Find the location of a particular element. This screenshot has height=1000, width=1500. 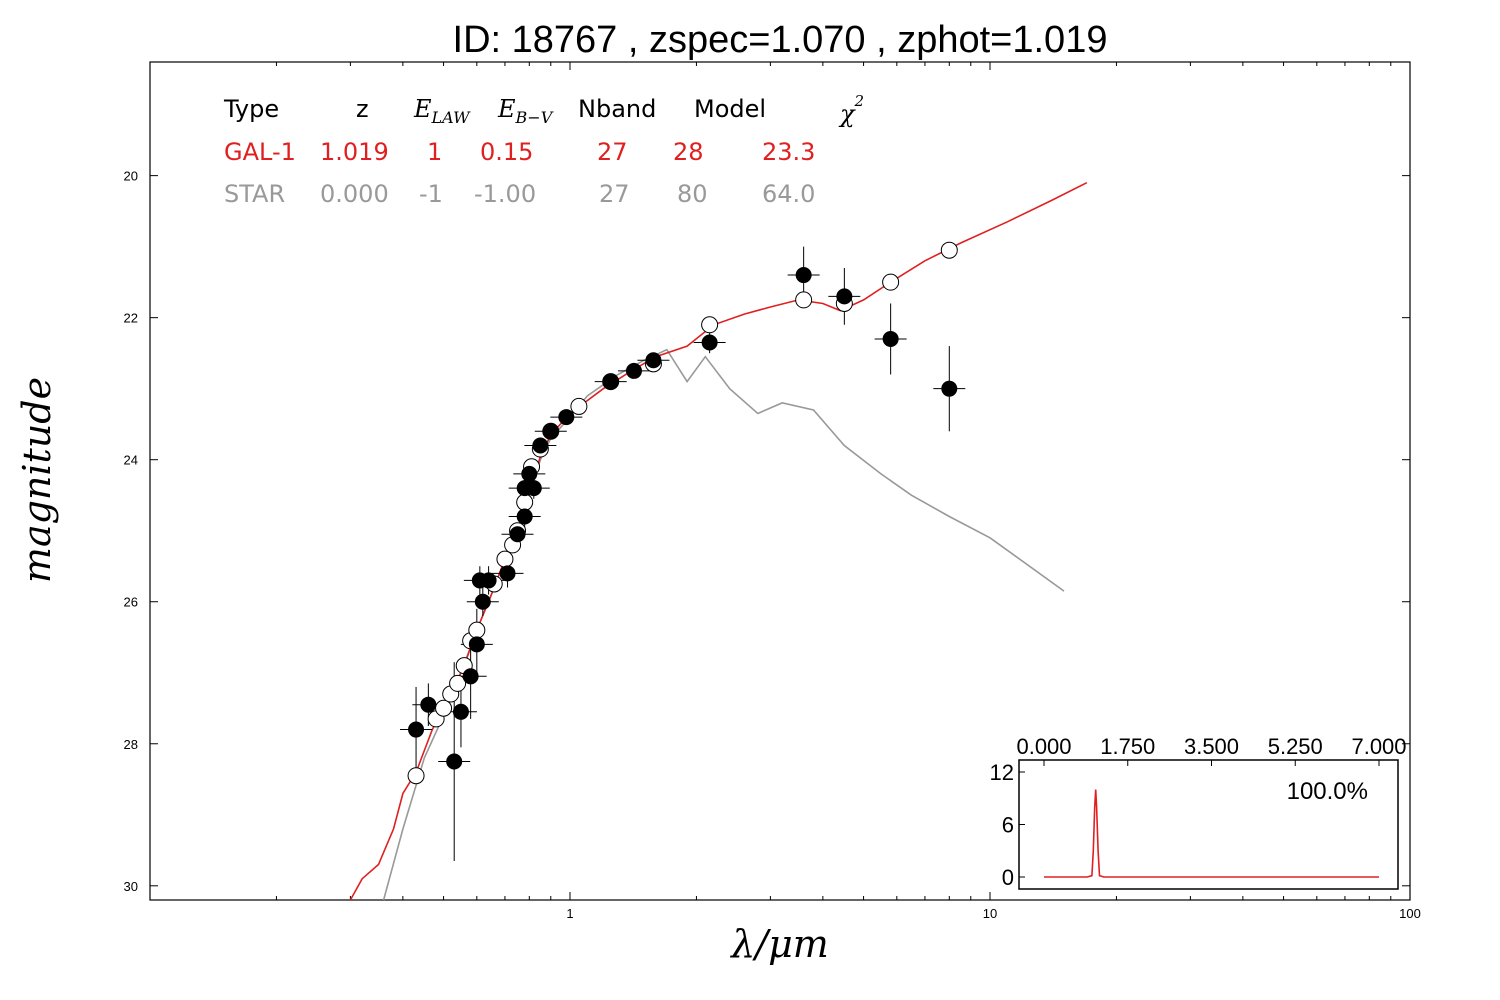

star-nband: 27 is located at coordinates (614, 194).